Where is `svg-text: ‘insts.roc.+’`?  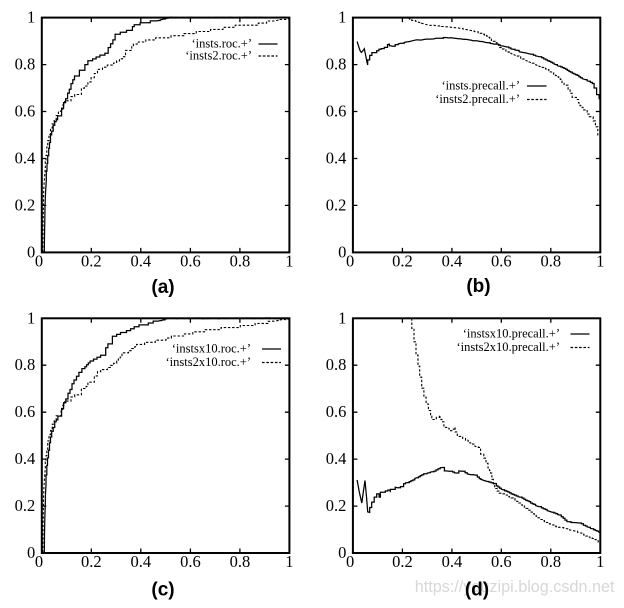 svg-text: ‘insts.roc.+’ is located at coordinates (221, 44).